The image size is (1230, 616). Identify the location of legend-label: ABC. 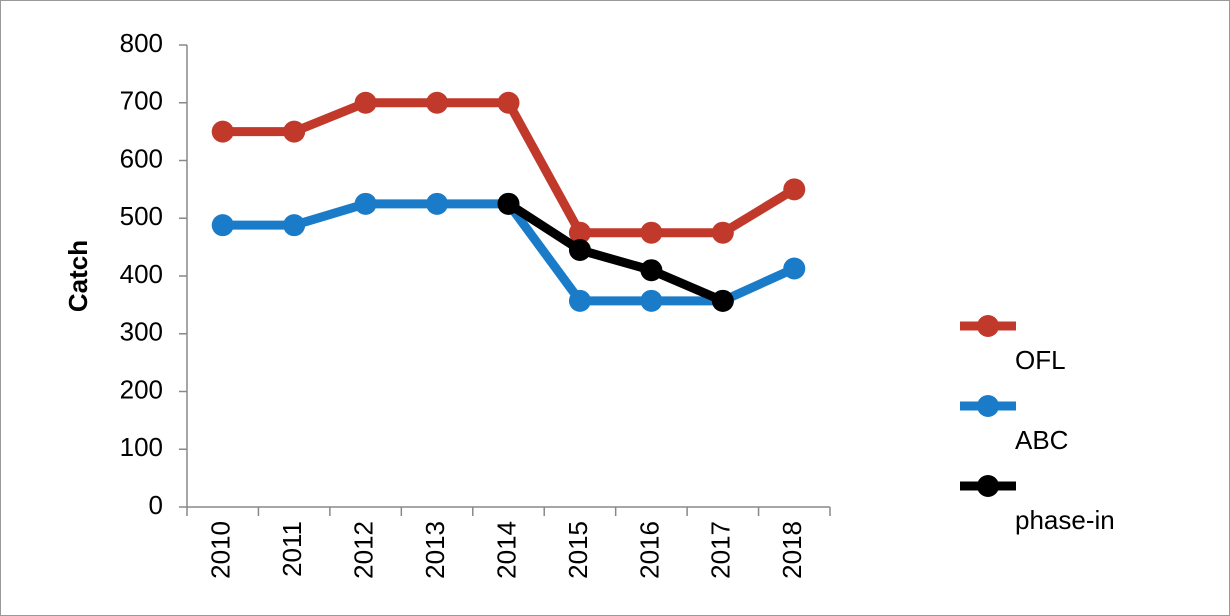
(1041, 440).